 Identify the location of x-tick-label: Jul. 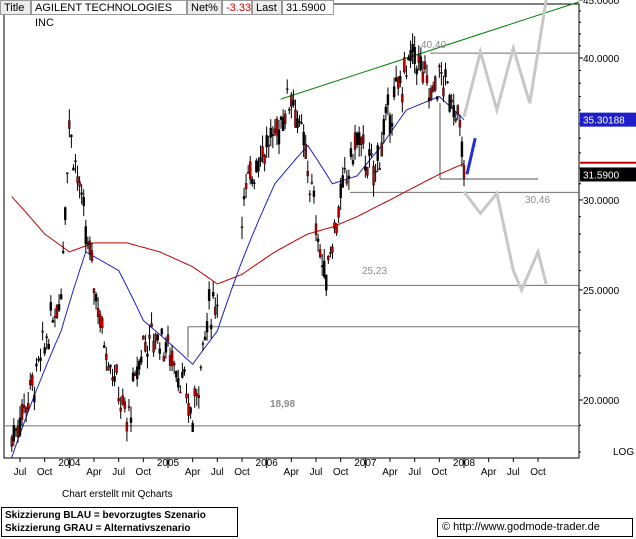
(20, 472).